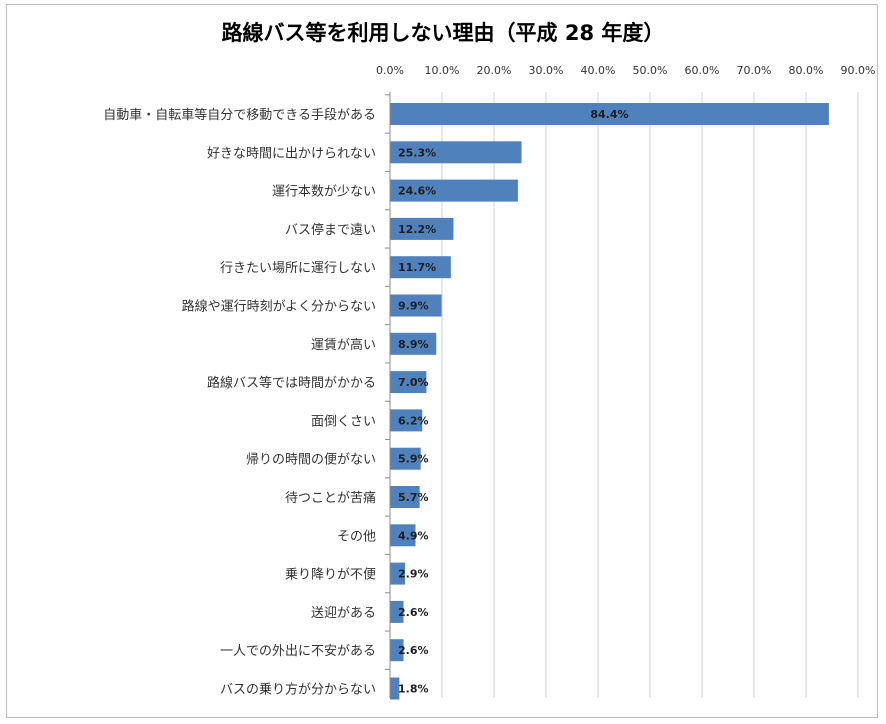 The image size is (886, 724). What do you see at coordinates (442, 70) in the screenshot?
I see `x-tick-label: 10.0%` at bounding box center [442, 70].